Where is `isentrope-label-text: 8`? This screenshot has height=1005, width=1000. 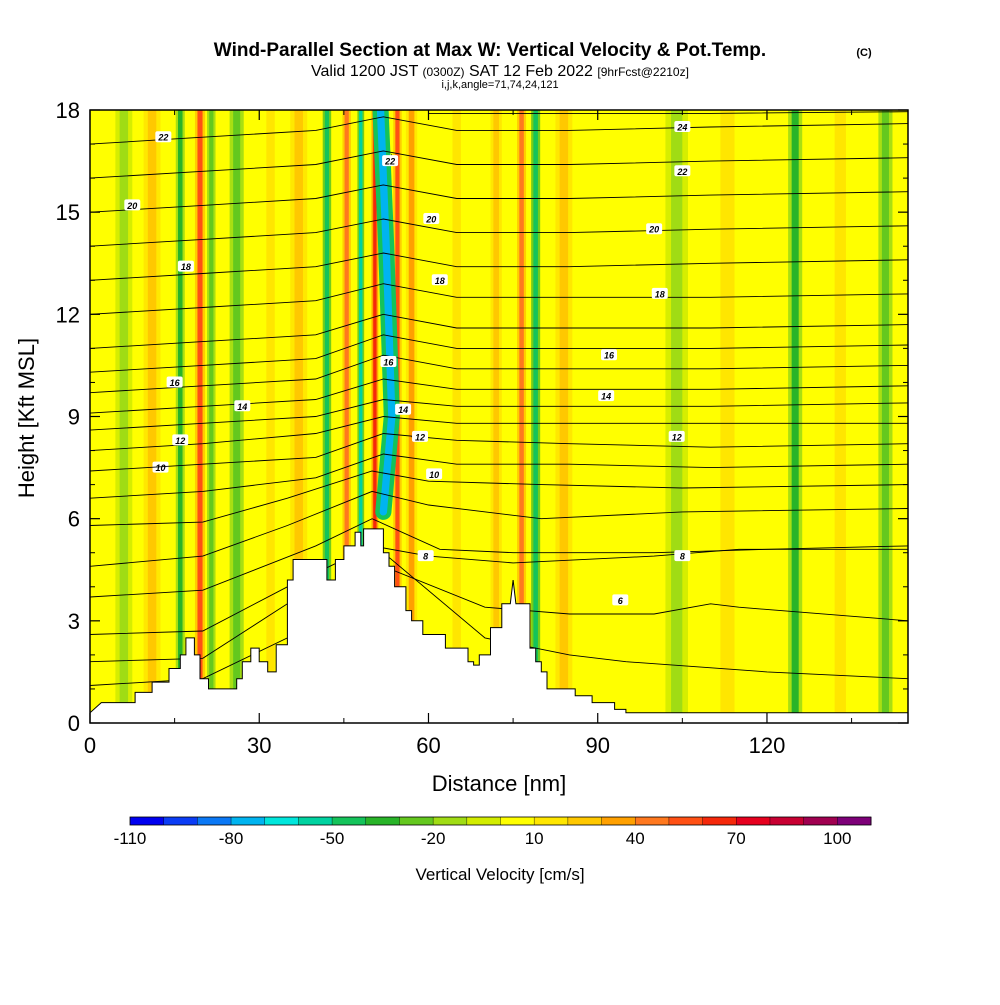
isentrope-label-text: 8 is located at coordinates (425, 557).